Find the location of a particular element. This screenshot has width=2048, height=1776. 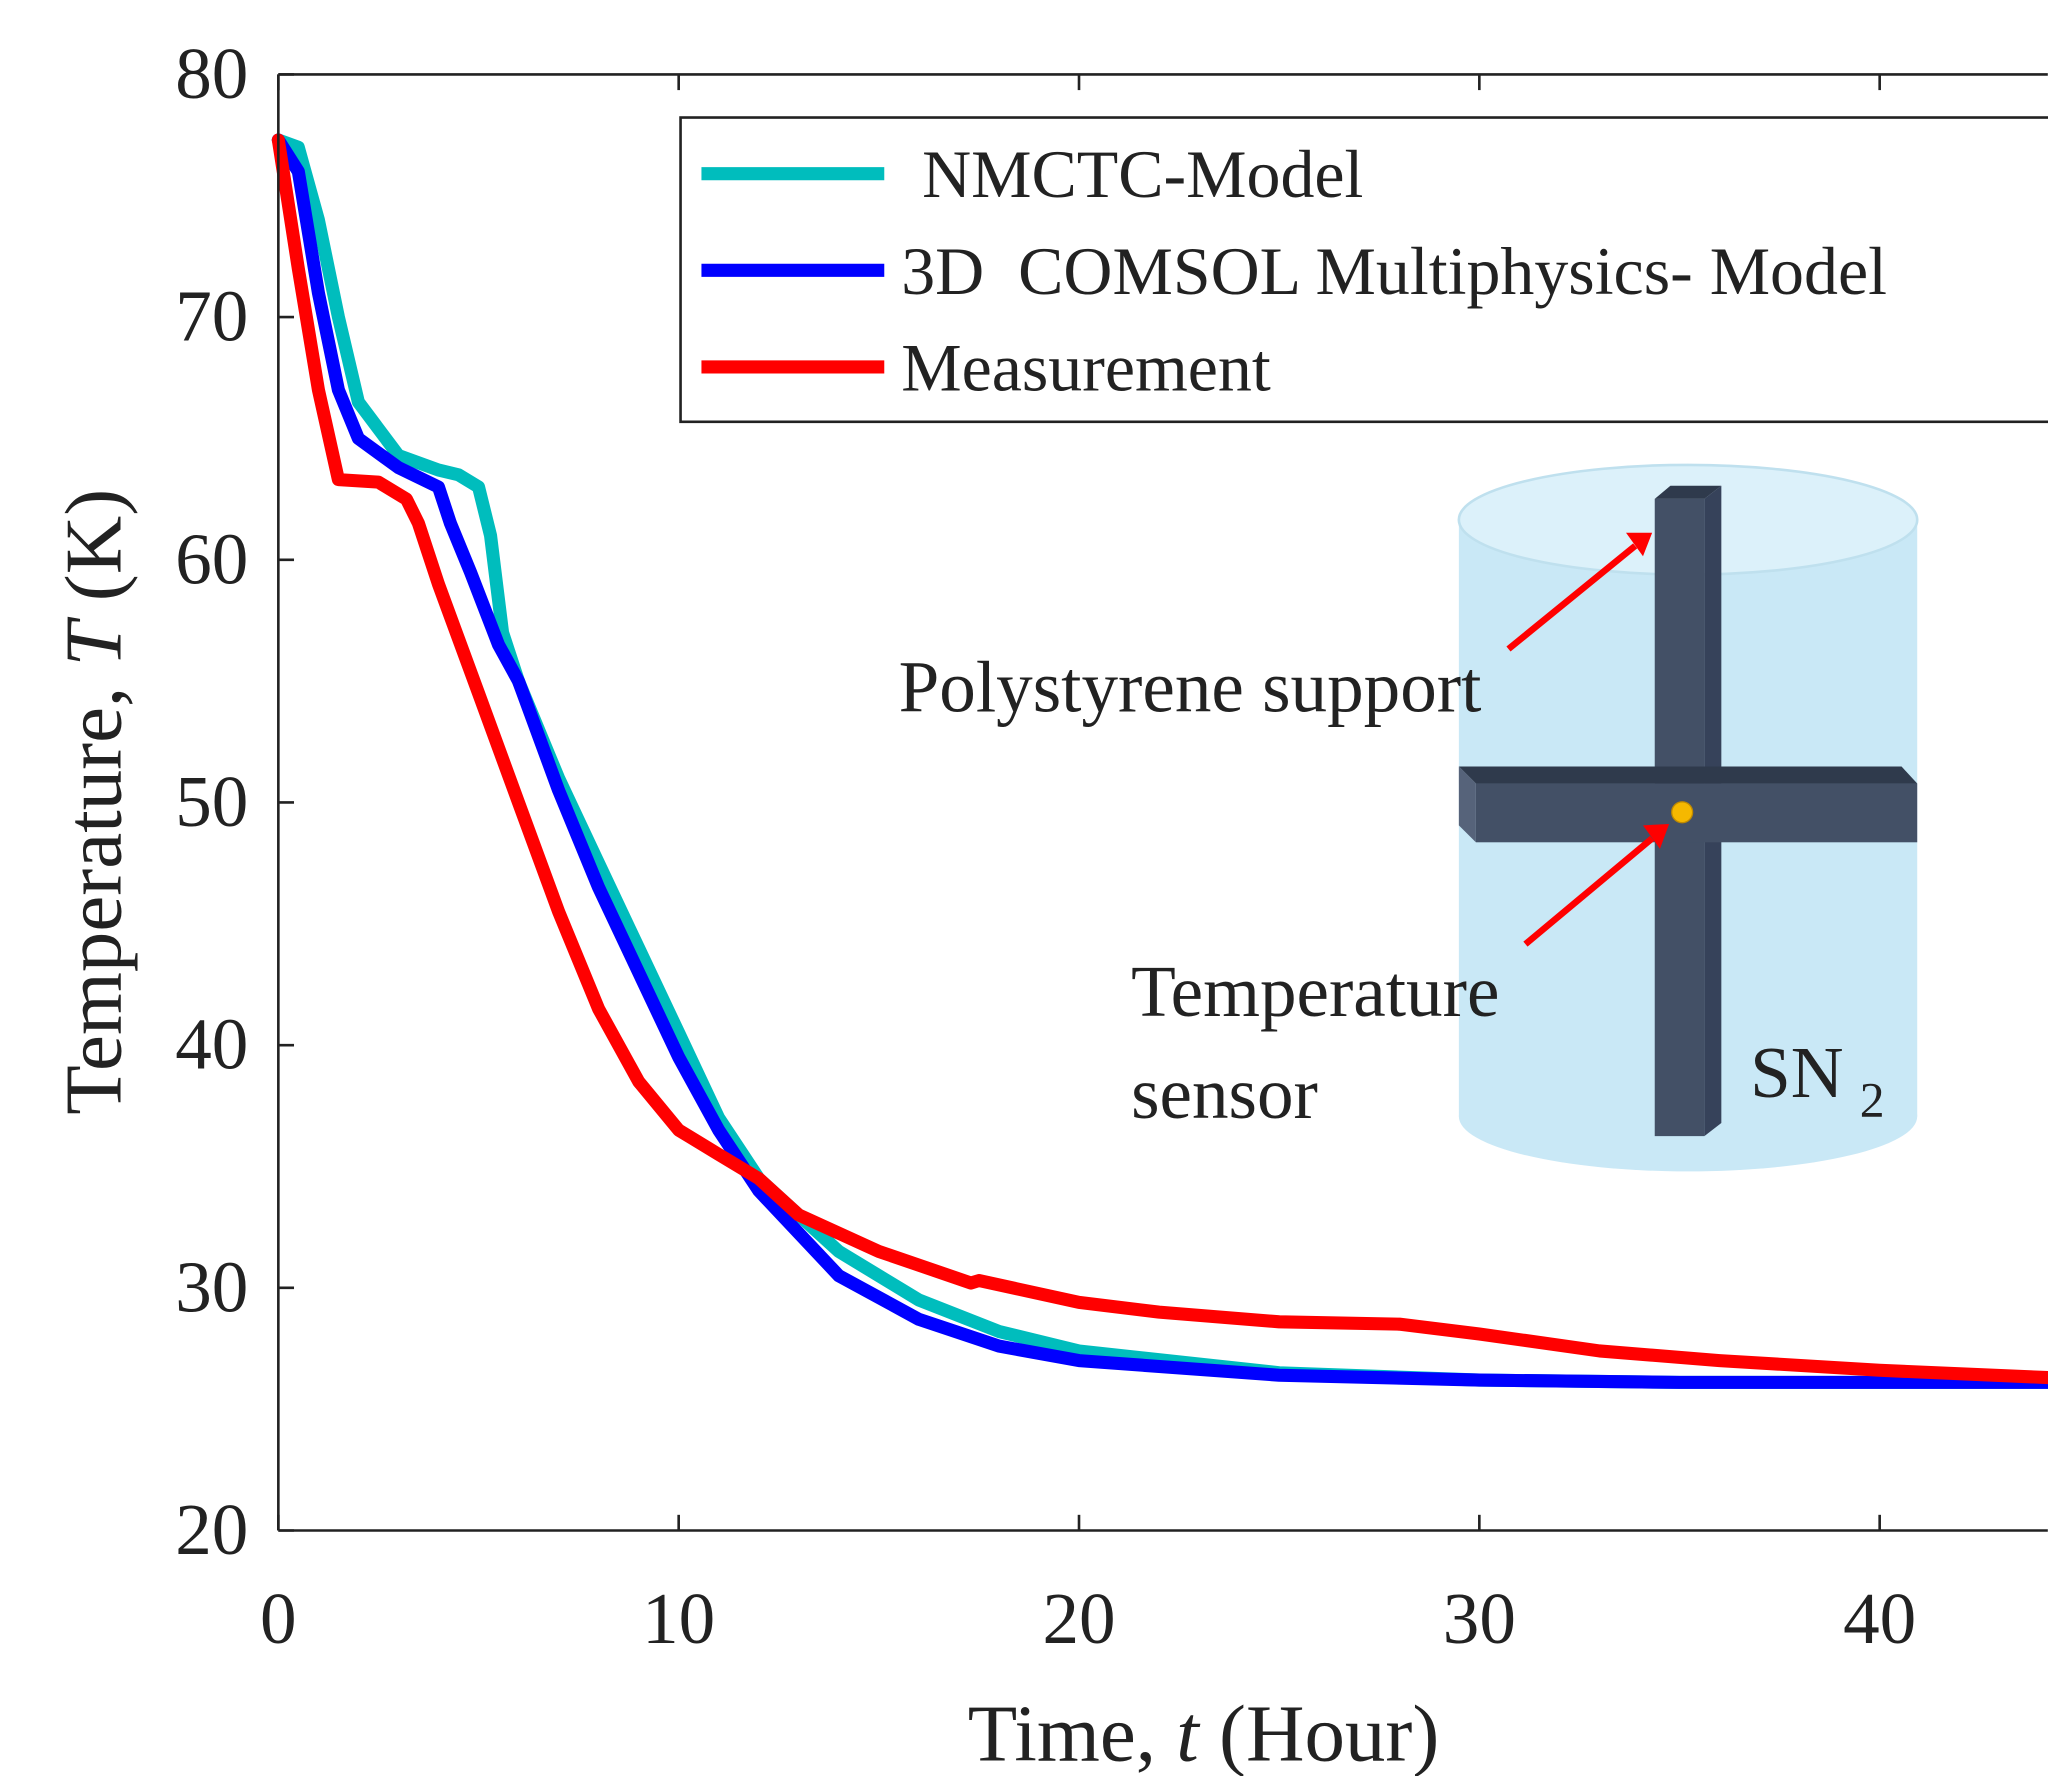

y-tick-label: 60 is located at coordinates (211, 558).